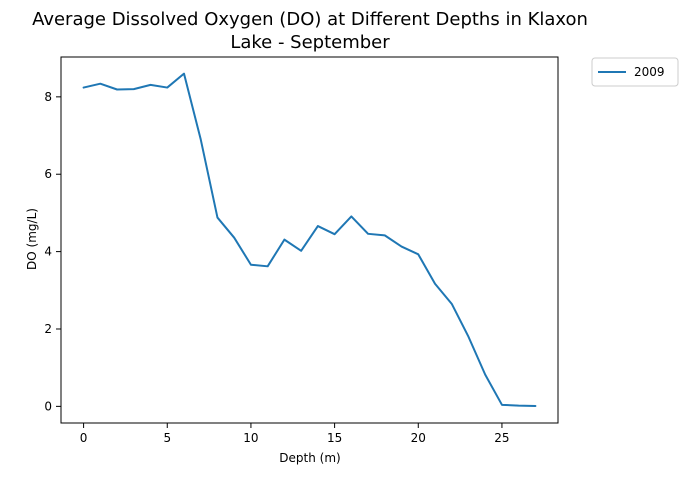 This screenshot has height=479, width=685. Describe the element at coordinates (334, 438) in the screenshot. I see `x-tick-label: 15` at that location.